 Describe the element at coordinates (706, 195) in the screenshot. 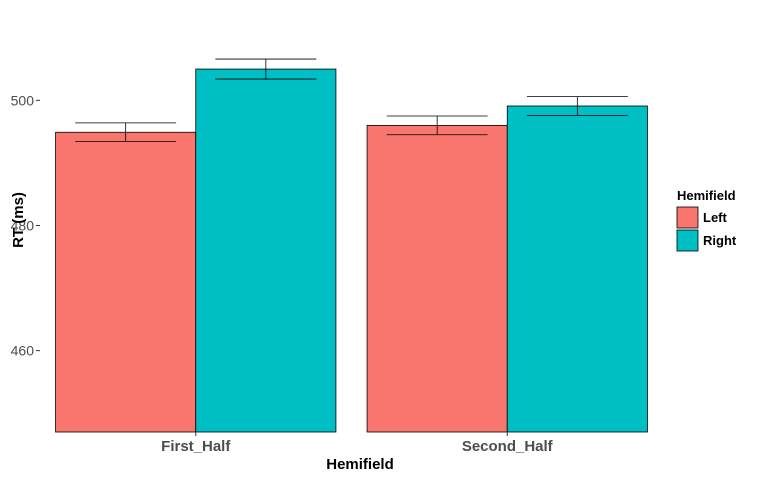

I see `legend-title: Hemifield` at that location.